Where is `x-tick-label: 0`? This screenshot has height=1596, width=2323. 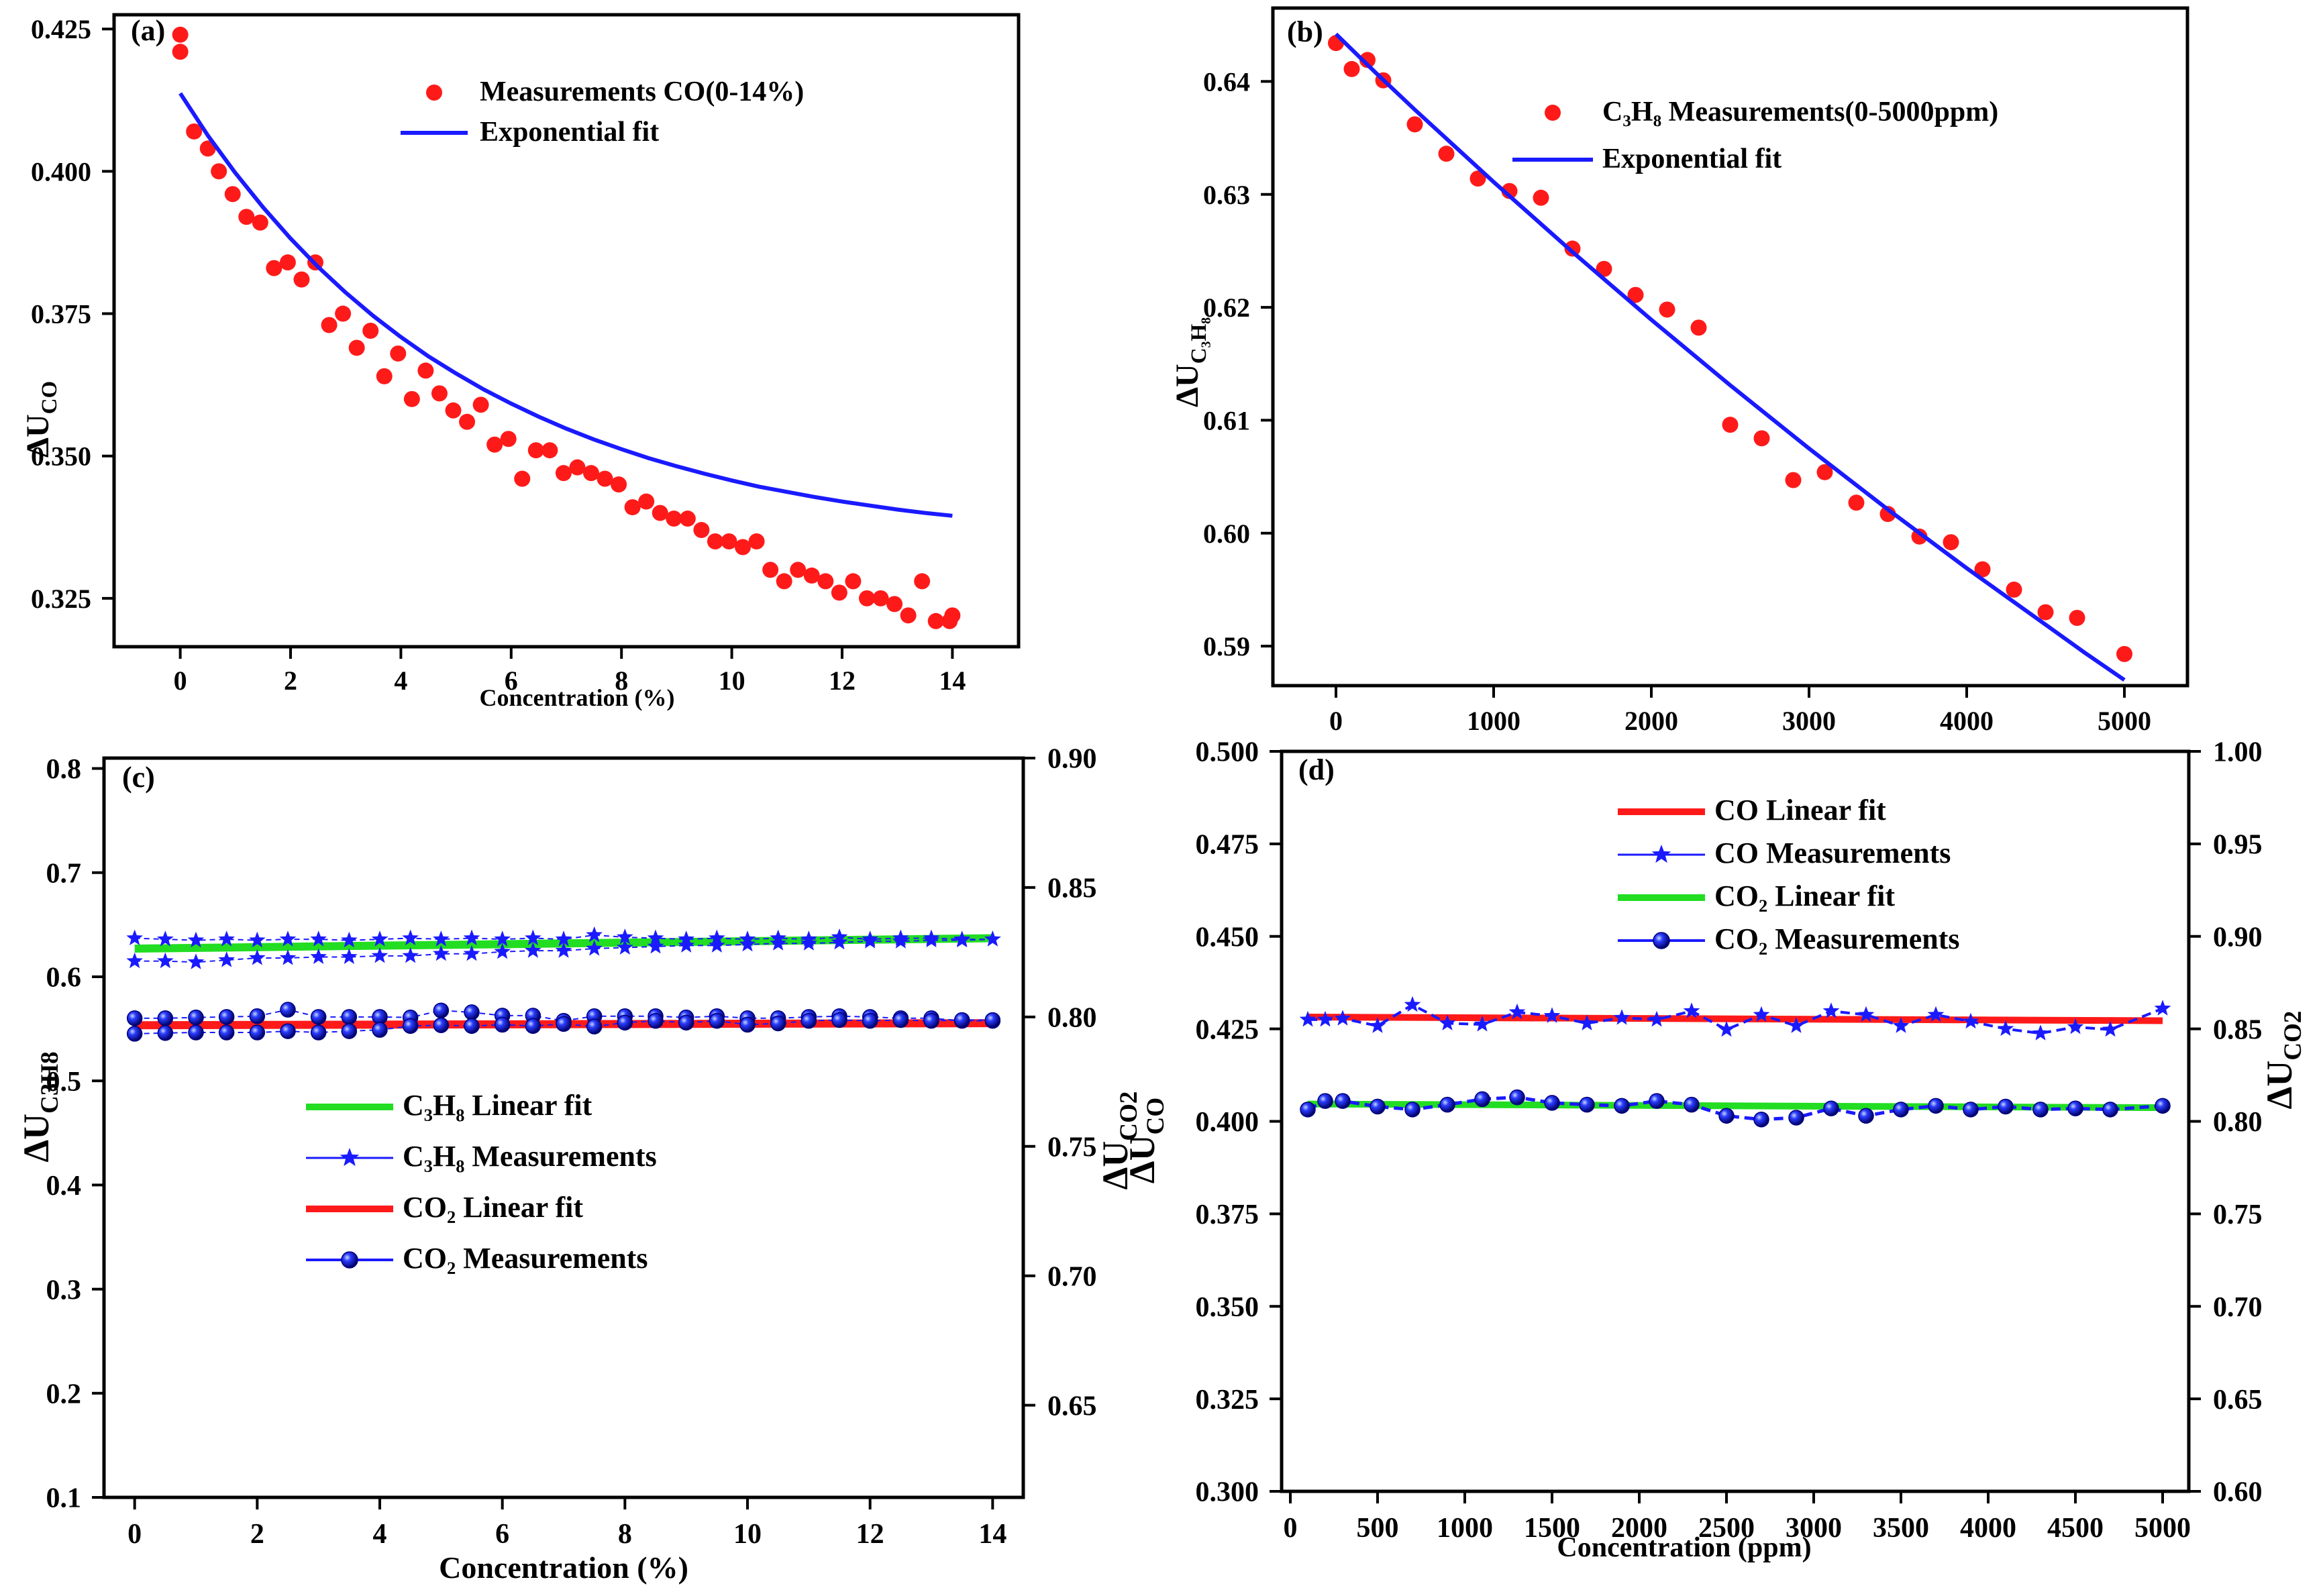
x-tick-label: 0 is located at coordinates (134, 1534).